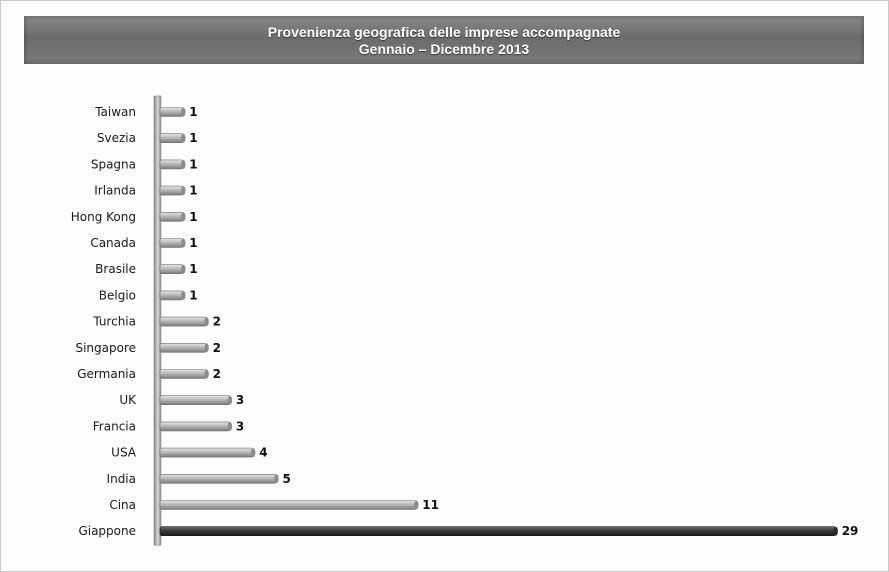 This screenshot has width=889, height=572. What do you see at coordinates (117, 295) in the screenshot?
I see `category-label: Belgio` at bounding box center [117, 295].